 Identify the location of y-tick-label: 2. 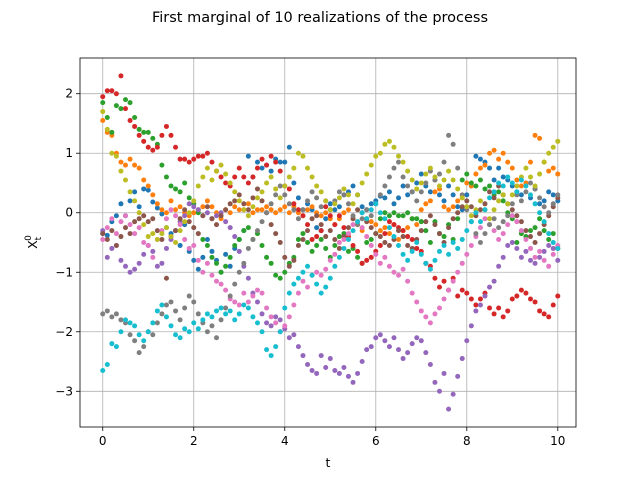
(69, 94).